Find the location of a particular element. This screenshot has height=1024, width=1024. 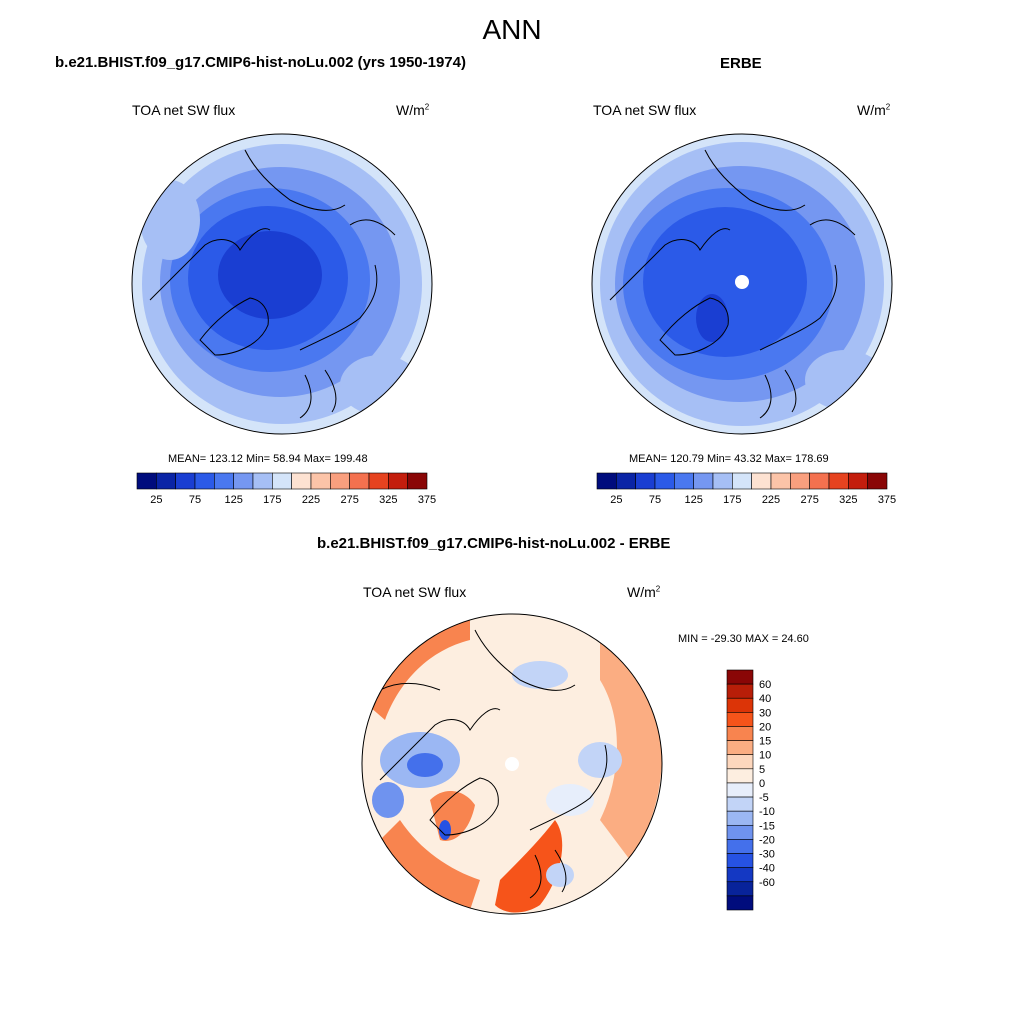

colorbar-tick-label: 60 is located at coordinates (765, 685).